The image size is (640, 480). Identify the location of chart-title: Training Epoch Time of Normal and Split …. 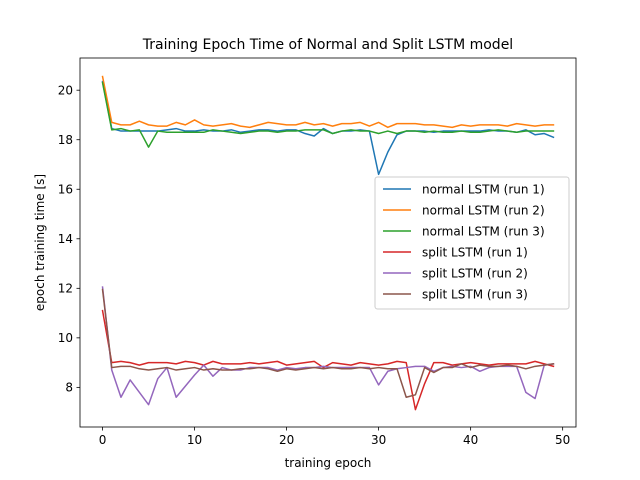
(327, 45).